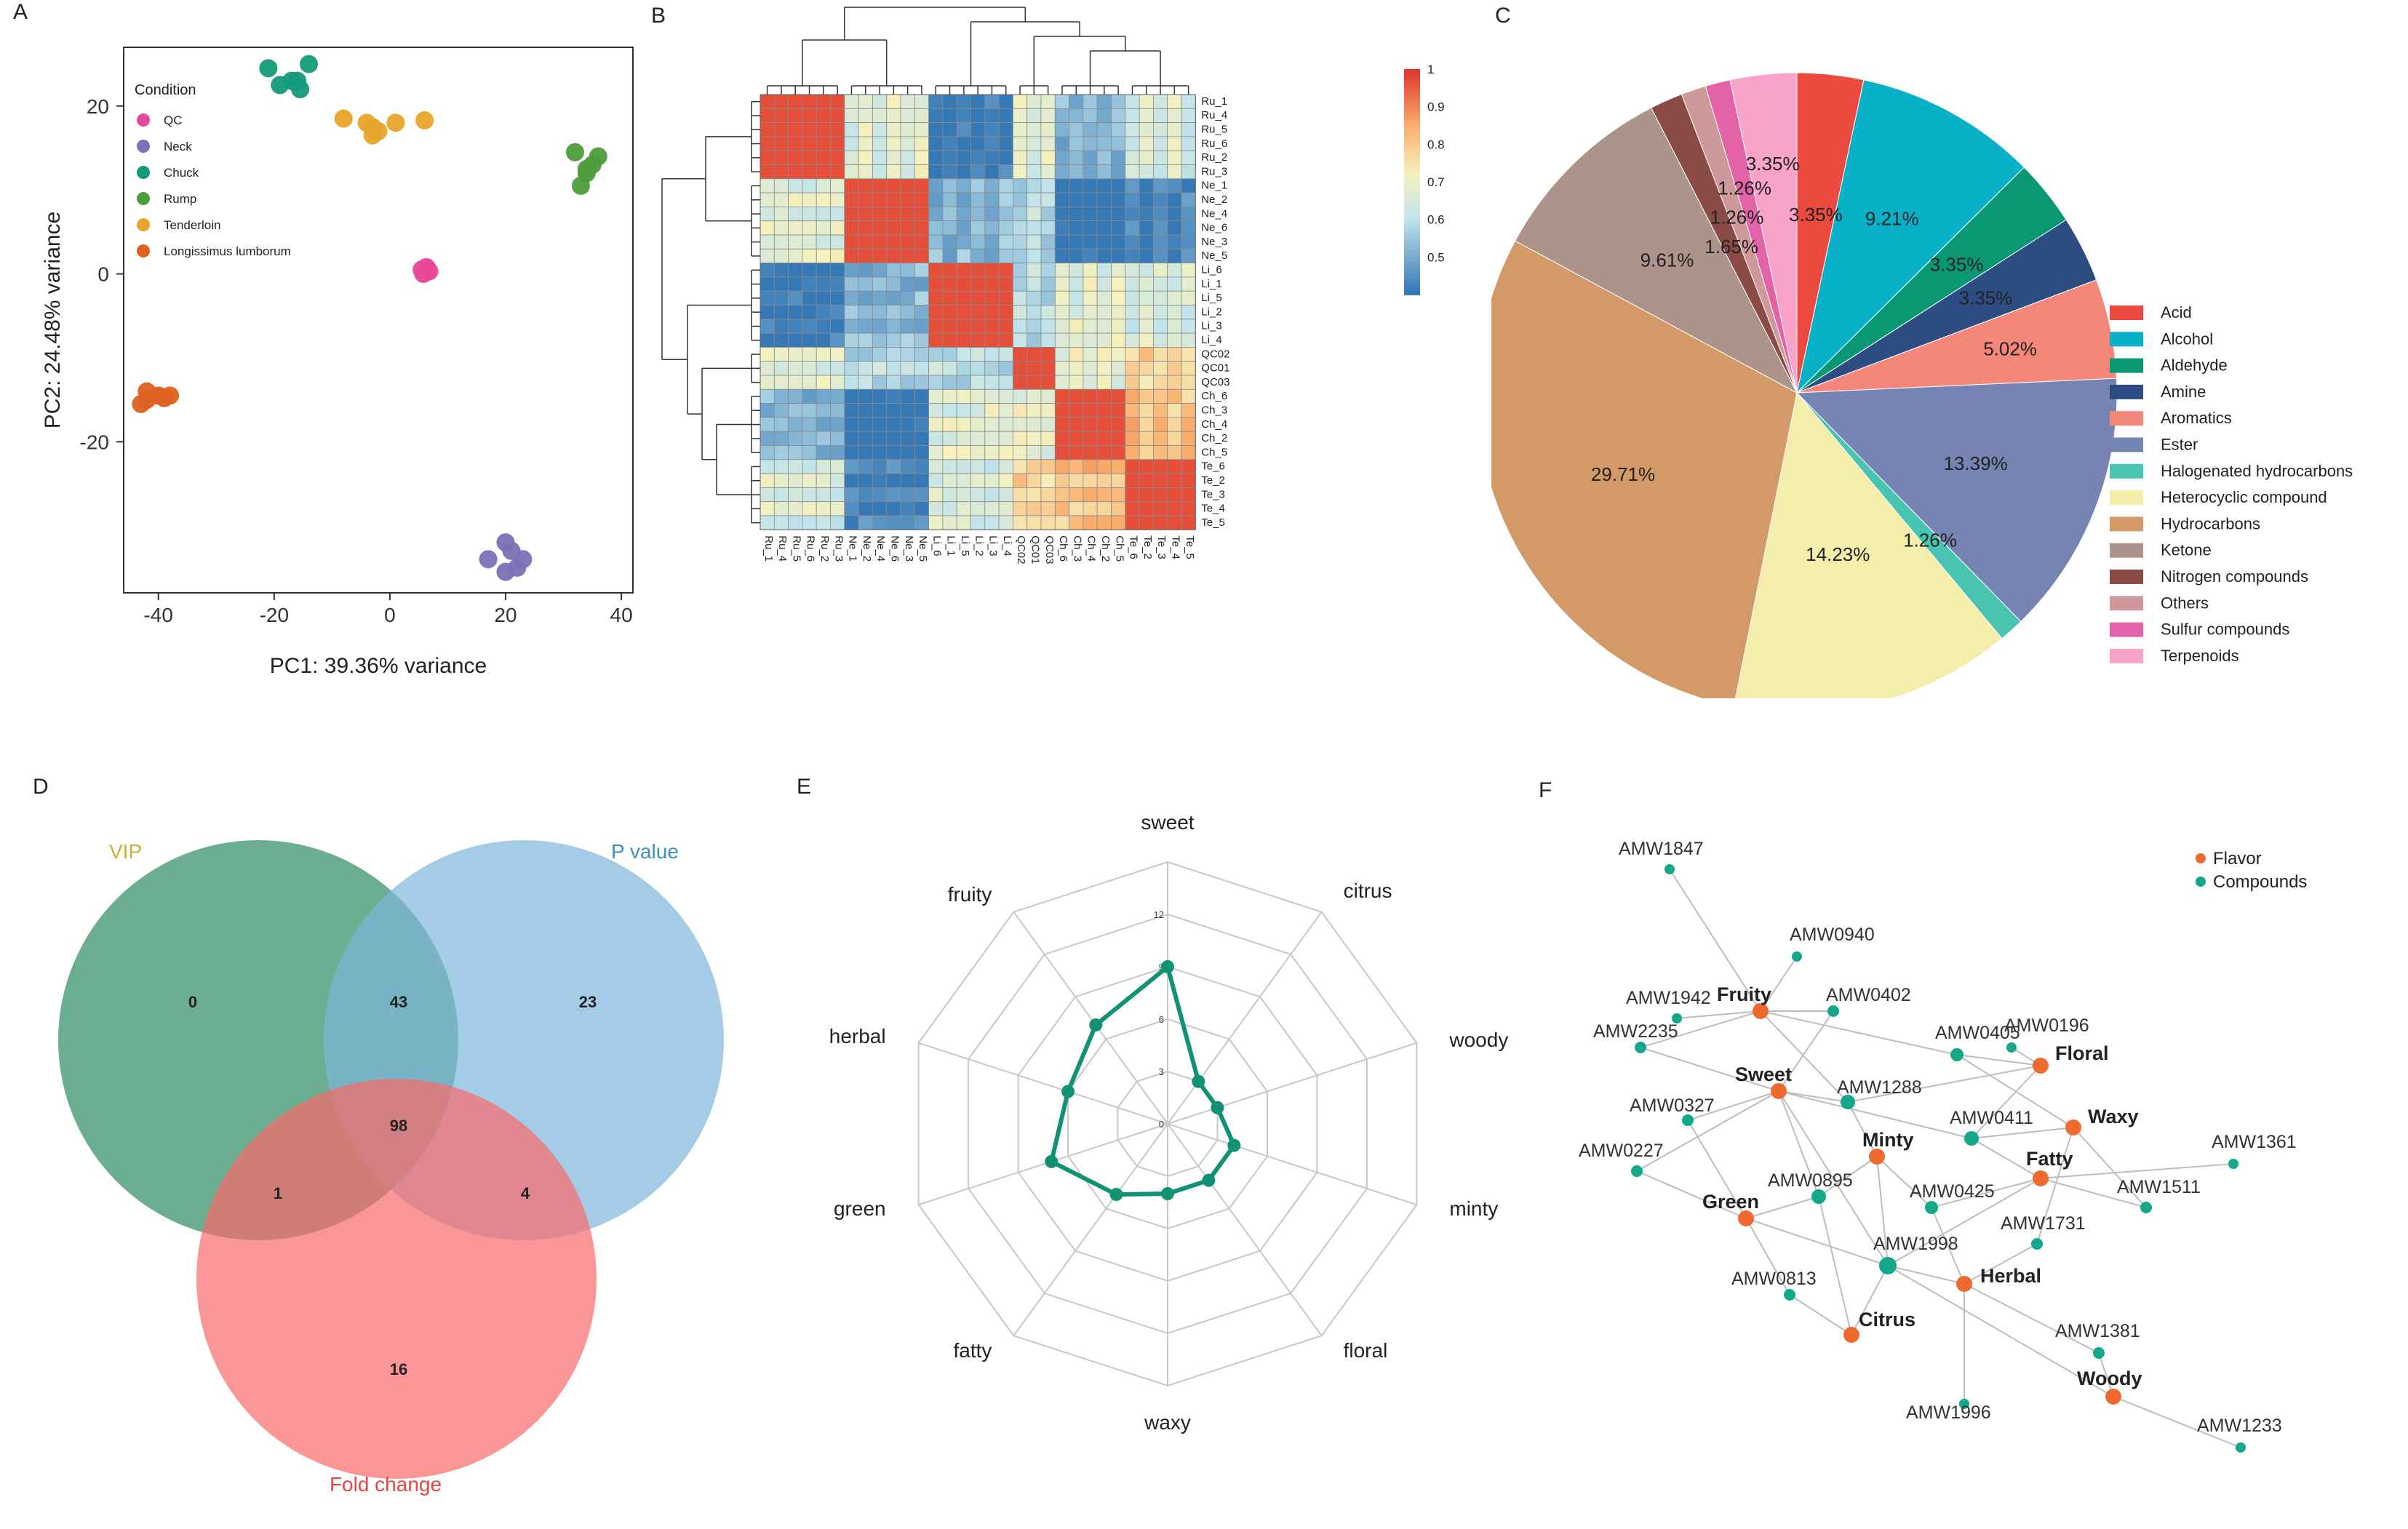 The image size is (2408, 1529). I want to click on legend-label: Terpenoids, so click(2200, 656).